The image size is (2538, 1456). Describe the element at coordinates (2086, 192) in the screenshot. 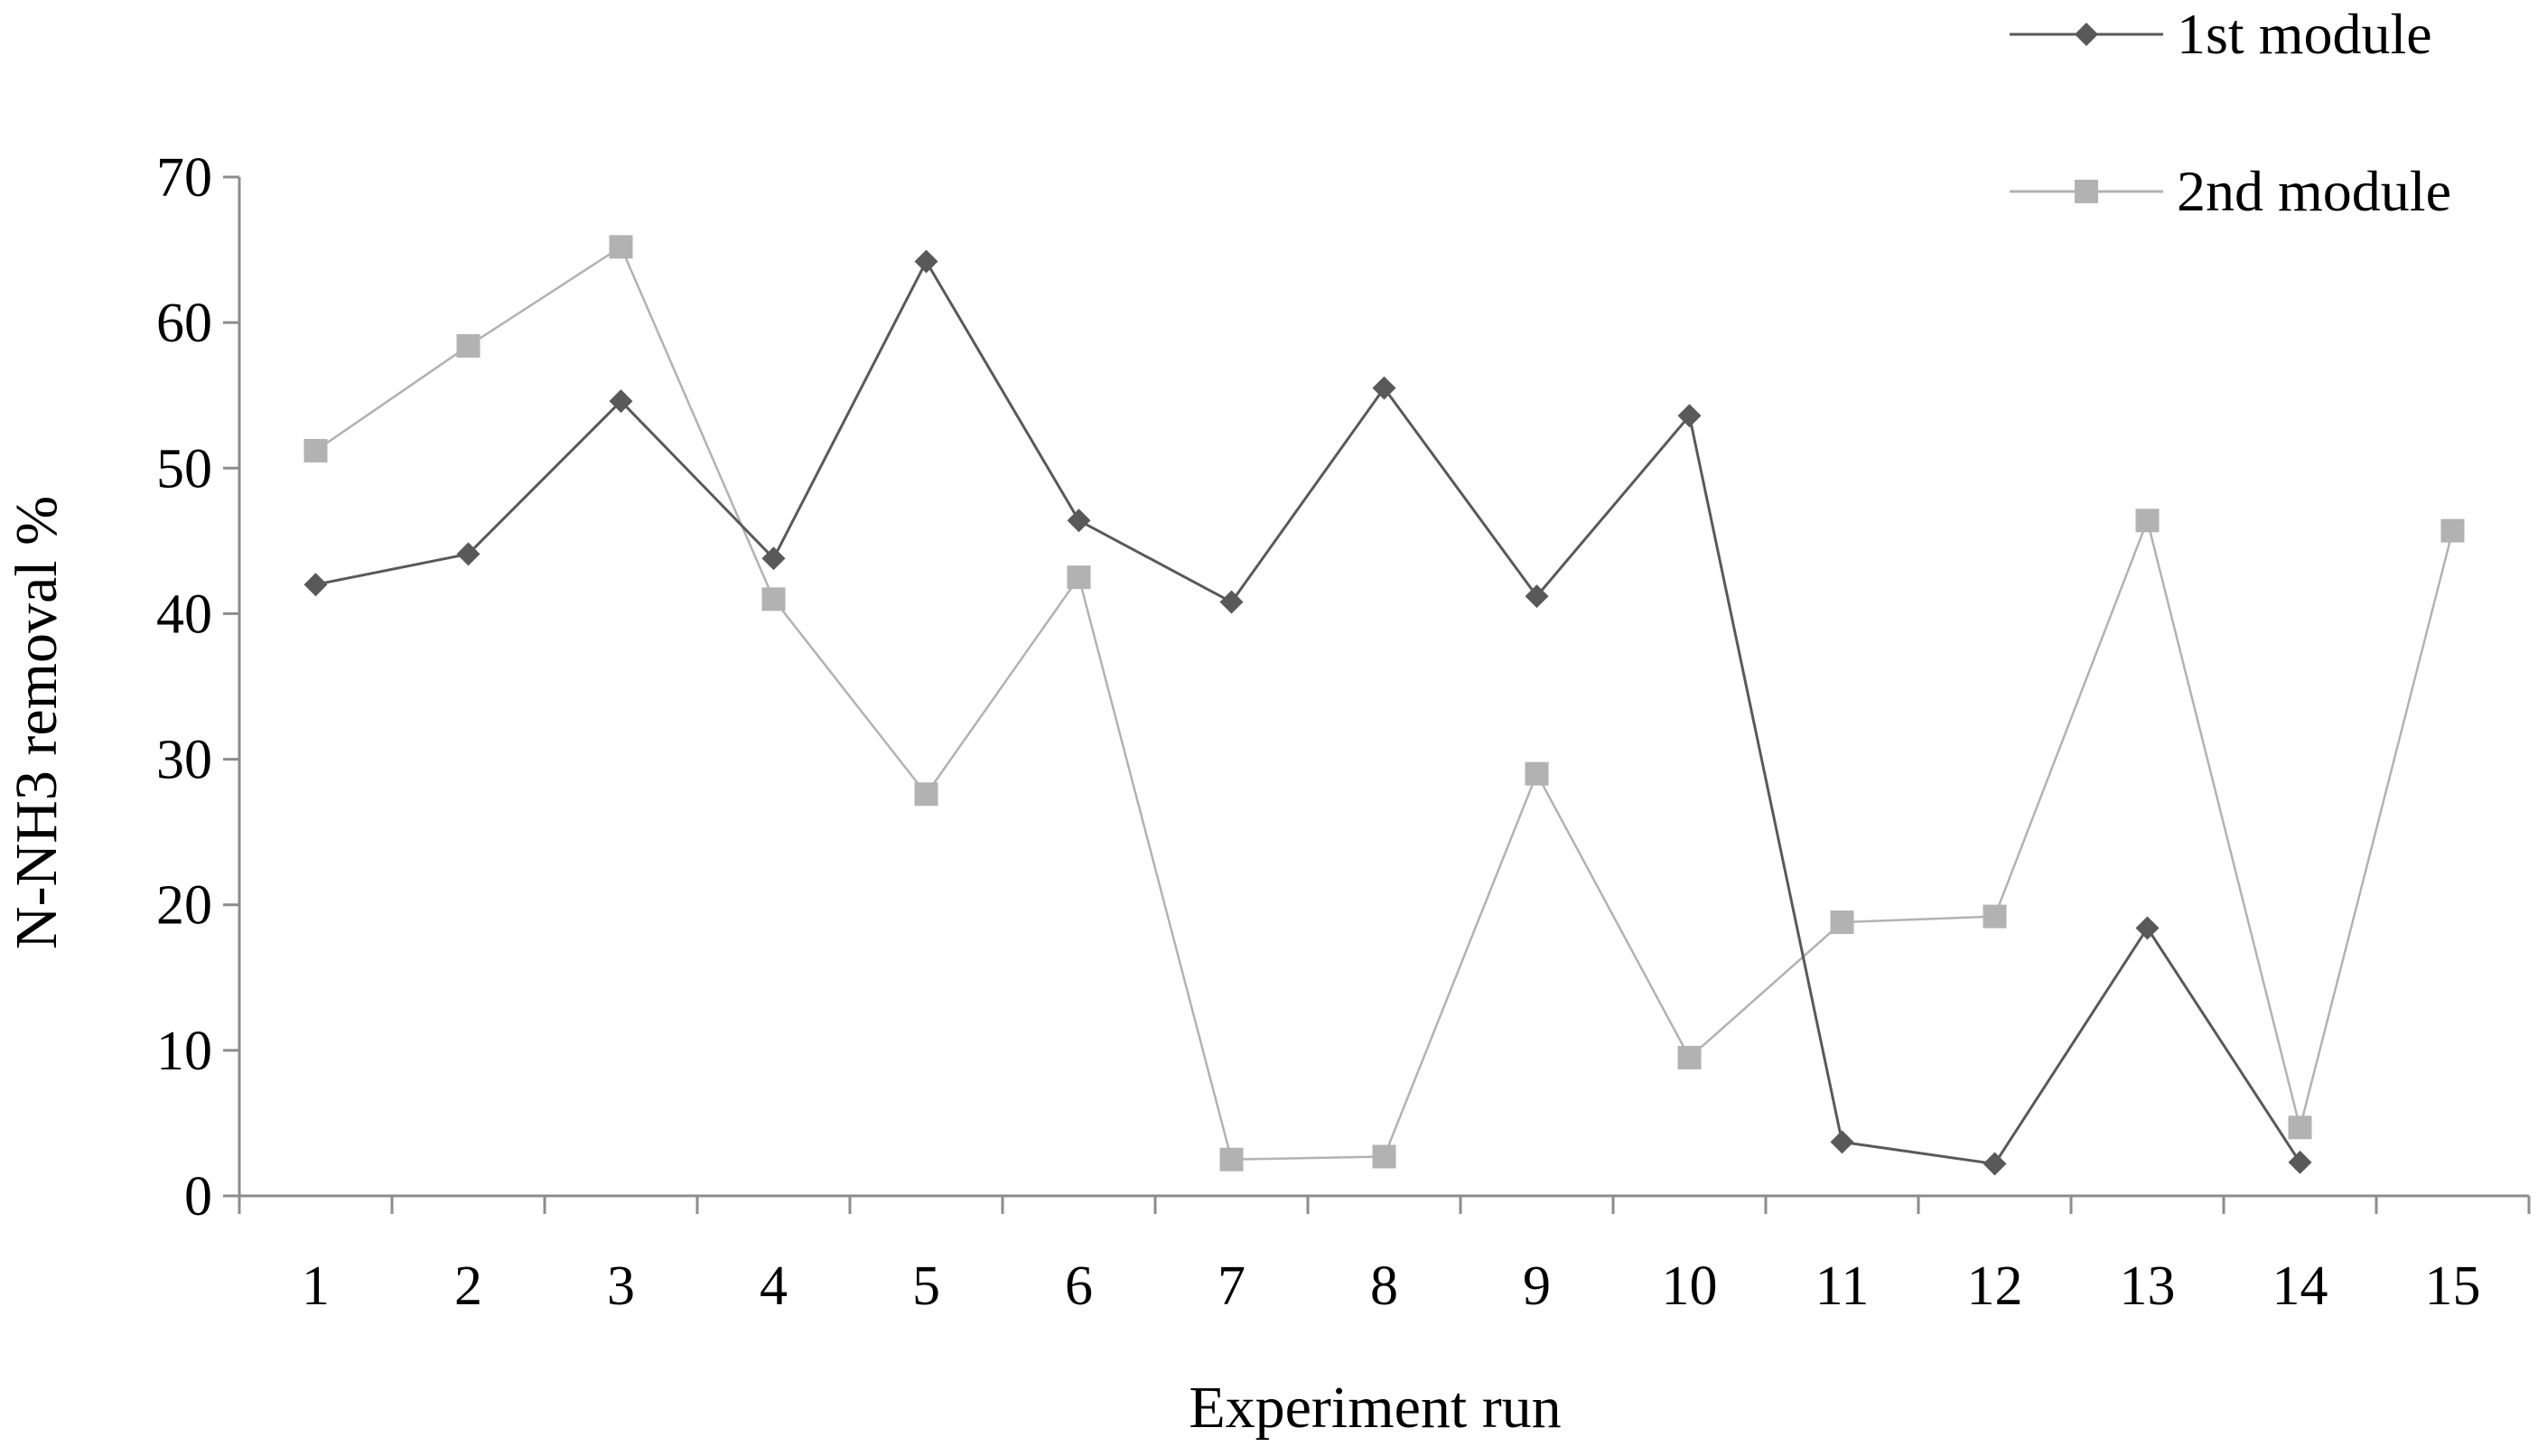

I see `legend-marker-square` at that location.